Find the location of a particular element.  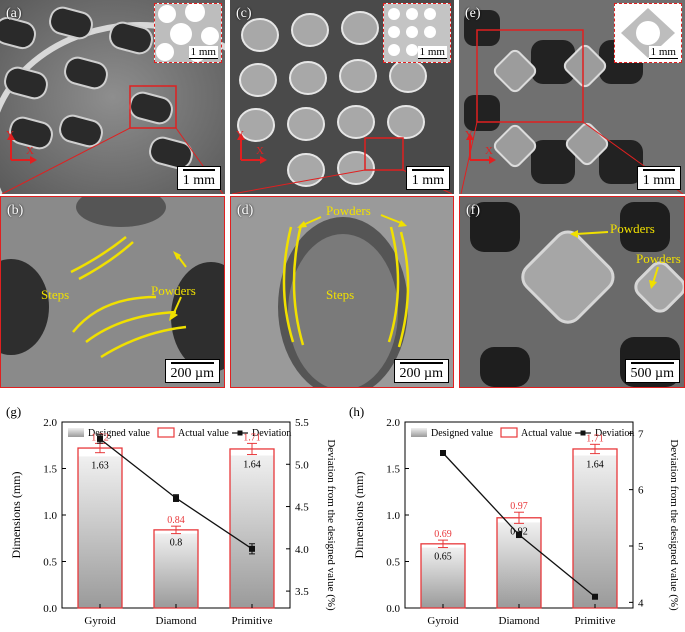

y-tick-label: 0.0 is located at coordinates (50, 609).